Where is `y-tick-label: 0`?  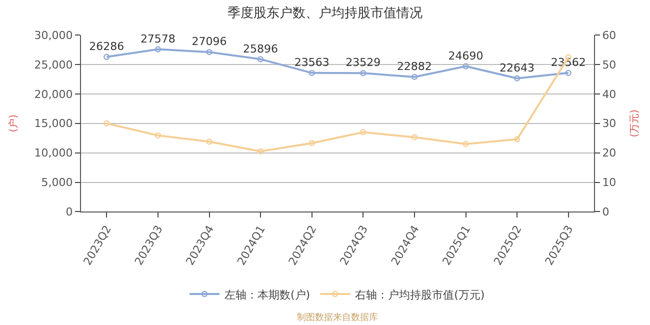 y-tick-label: 0 is located at coordinates (69, 212).